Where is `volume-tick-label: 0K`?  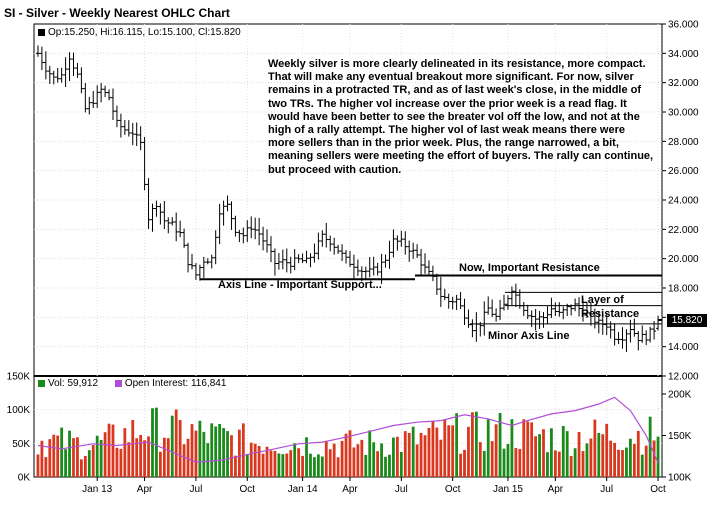
volume-tick-label: 0K is located at coordinates (24, 478).